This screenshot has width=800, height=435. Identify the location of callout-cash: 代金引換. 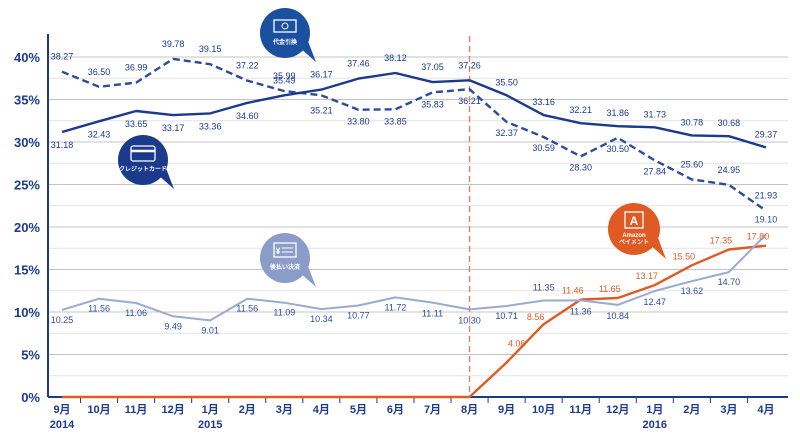
(288, 35).